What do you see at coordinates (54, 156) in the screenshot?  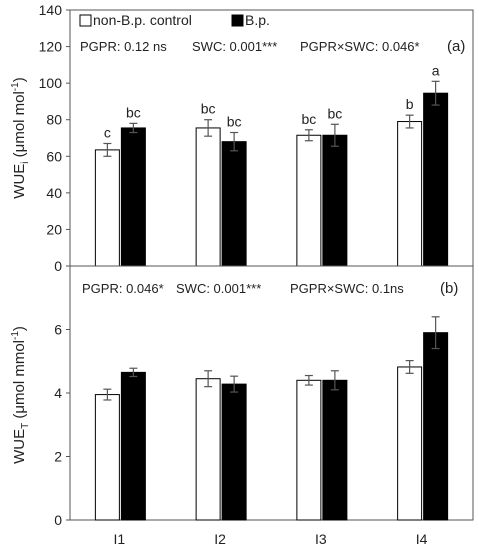 I see `y-tick-label: 60` at bounding box center [54, 156].